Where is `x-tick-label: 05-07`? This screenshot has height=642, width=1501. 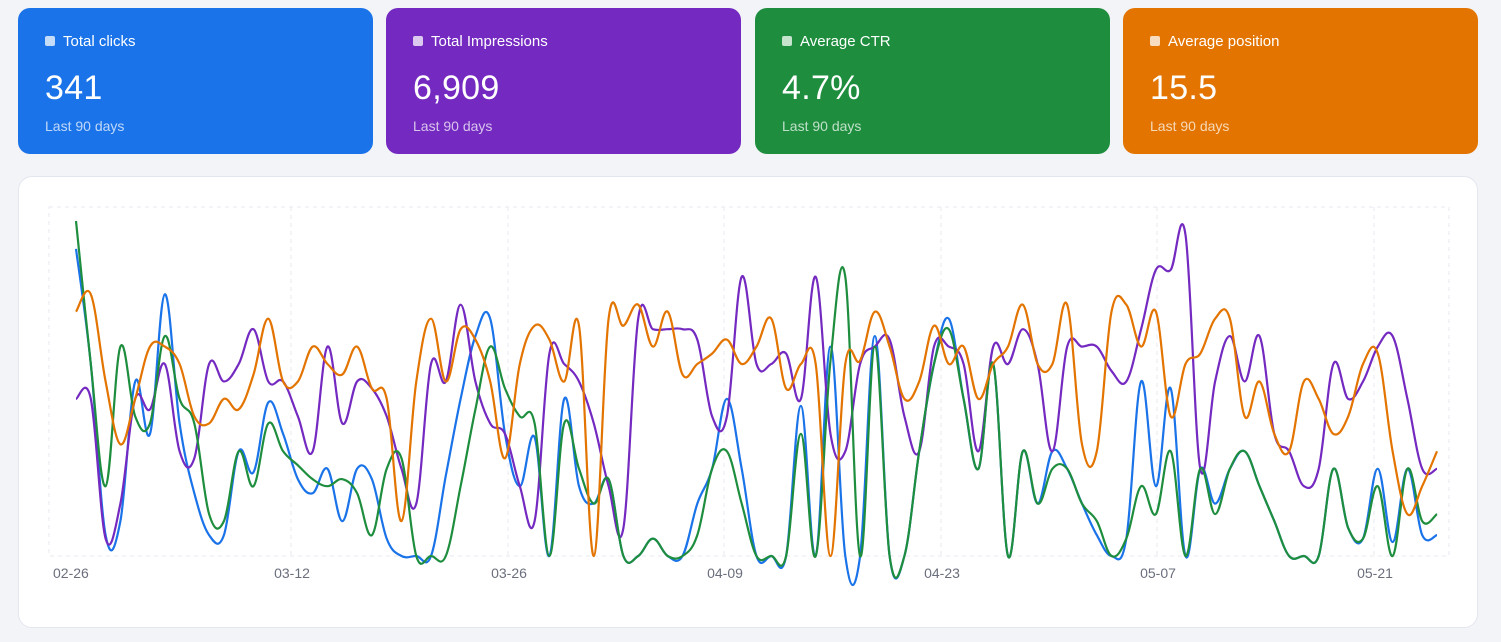 x-tick-label: 05-07 is located at coordinates (1158, 573).